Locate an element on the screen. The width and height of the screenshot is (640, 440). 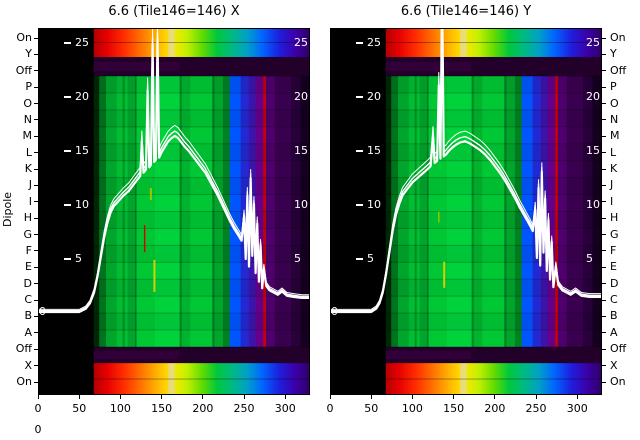
dipole-row-label-right: A is located at coordinates (614, 332).